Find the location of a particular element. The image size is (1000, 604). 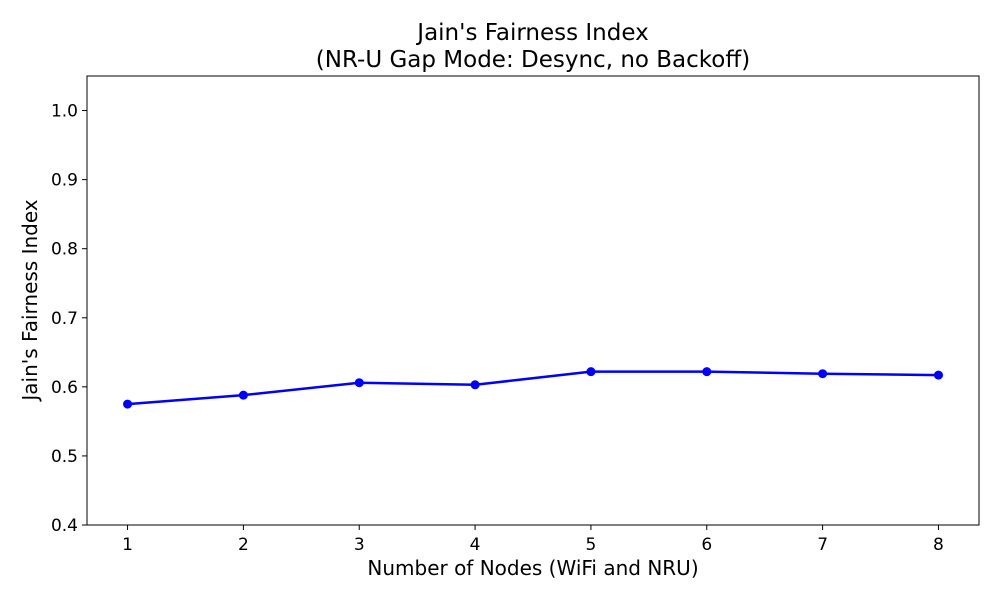

y-tick-label: 0.8 is located at coordinates (64, 250).